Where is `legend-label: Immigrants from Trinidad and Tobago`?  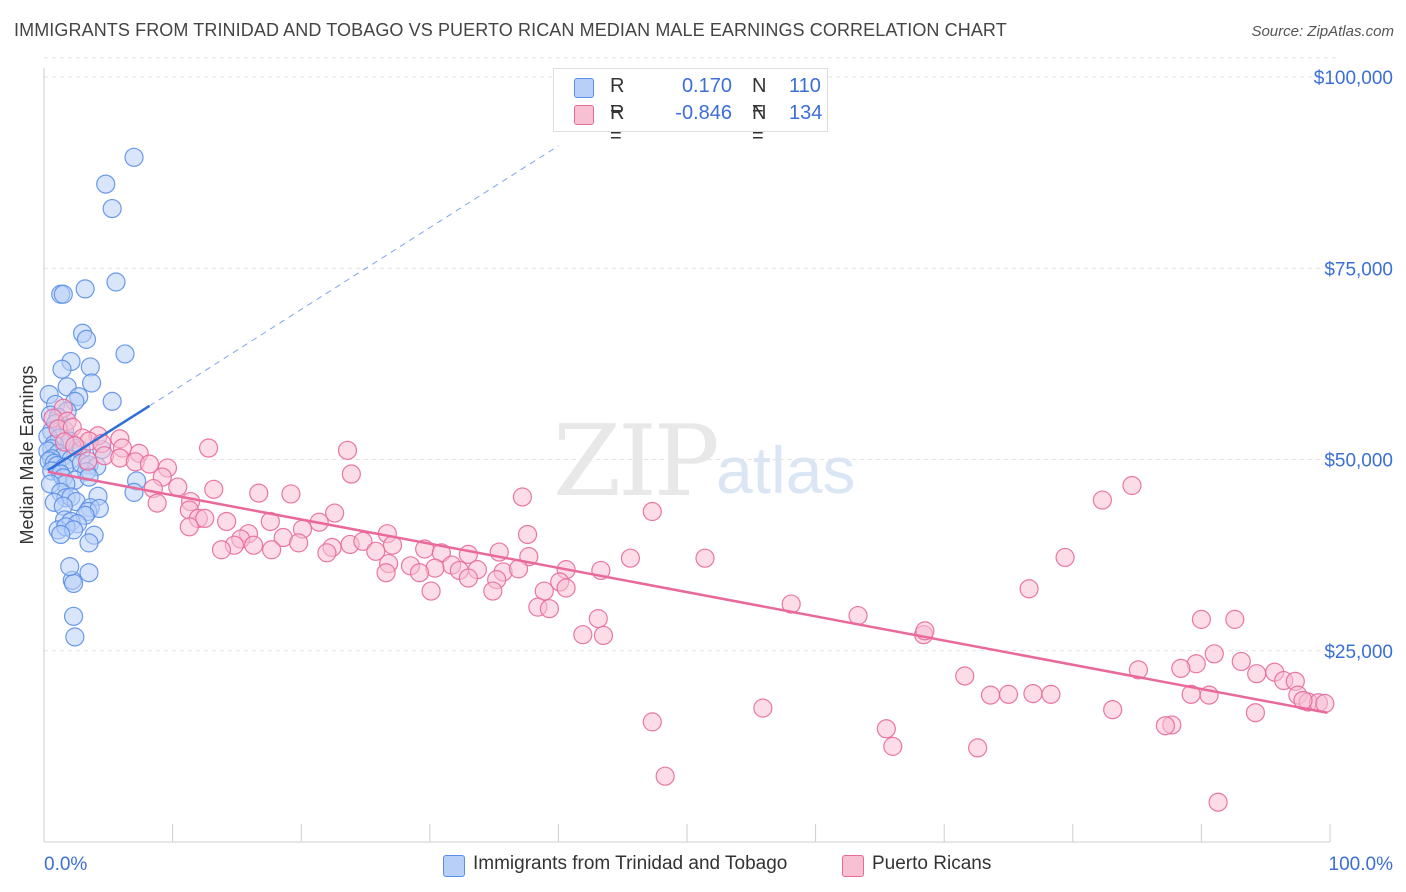
legend-label: Immigrants from Trinidad and Tobago is located at coordinates (630, 863).